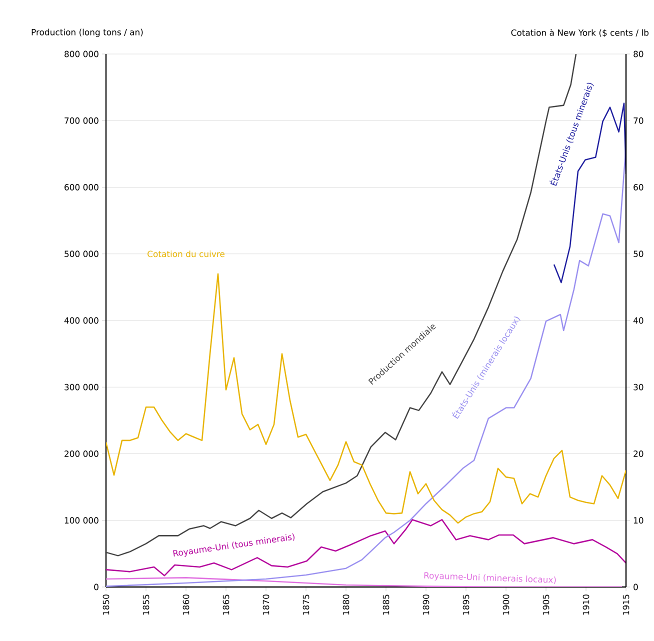 The width and height of the screenshot is (654, 641). I want to click on y2-axis-title: Cotation à New York ($ cents / lb, so click(580, 32).